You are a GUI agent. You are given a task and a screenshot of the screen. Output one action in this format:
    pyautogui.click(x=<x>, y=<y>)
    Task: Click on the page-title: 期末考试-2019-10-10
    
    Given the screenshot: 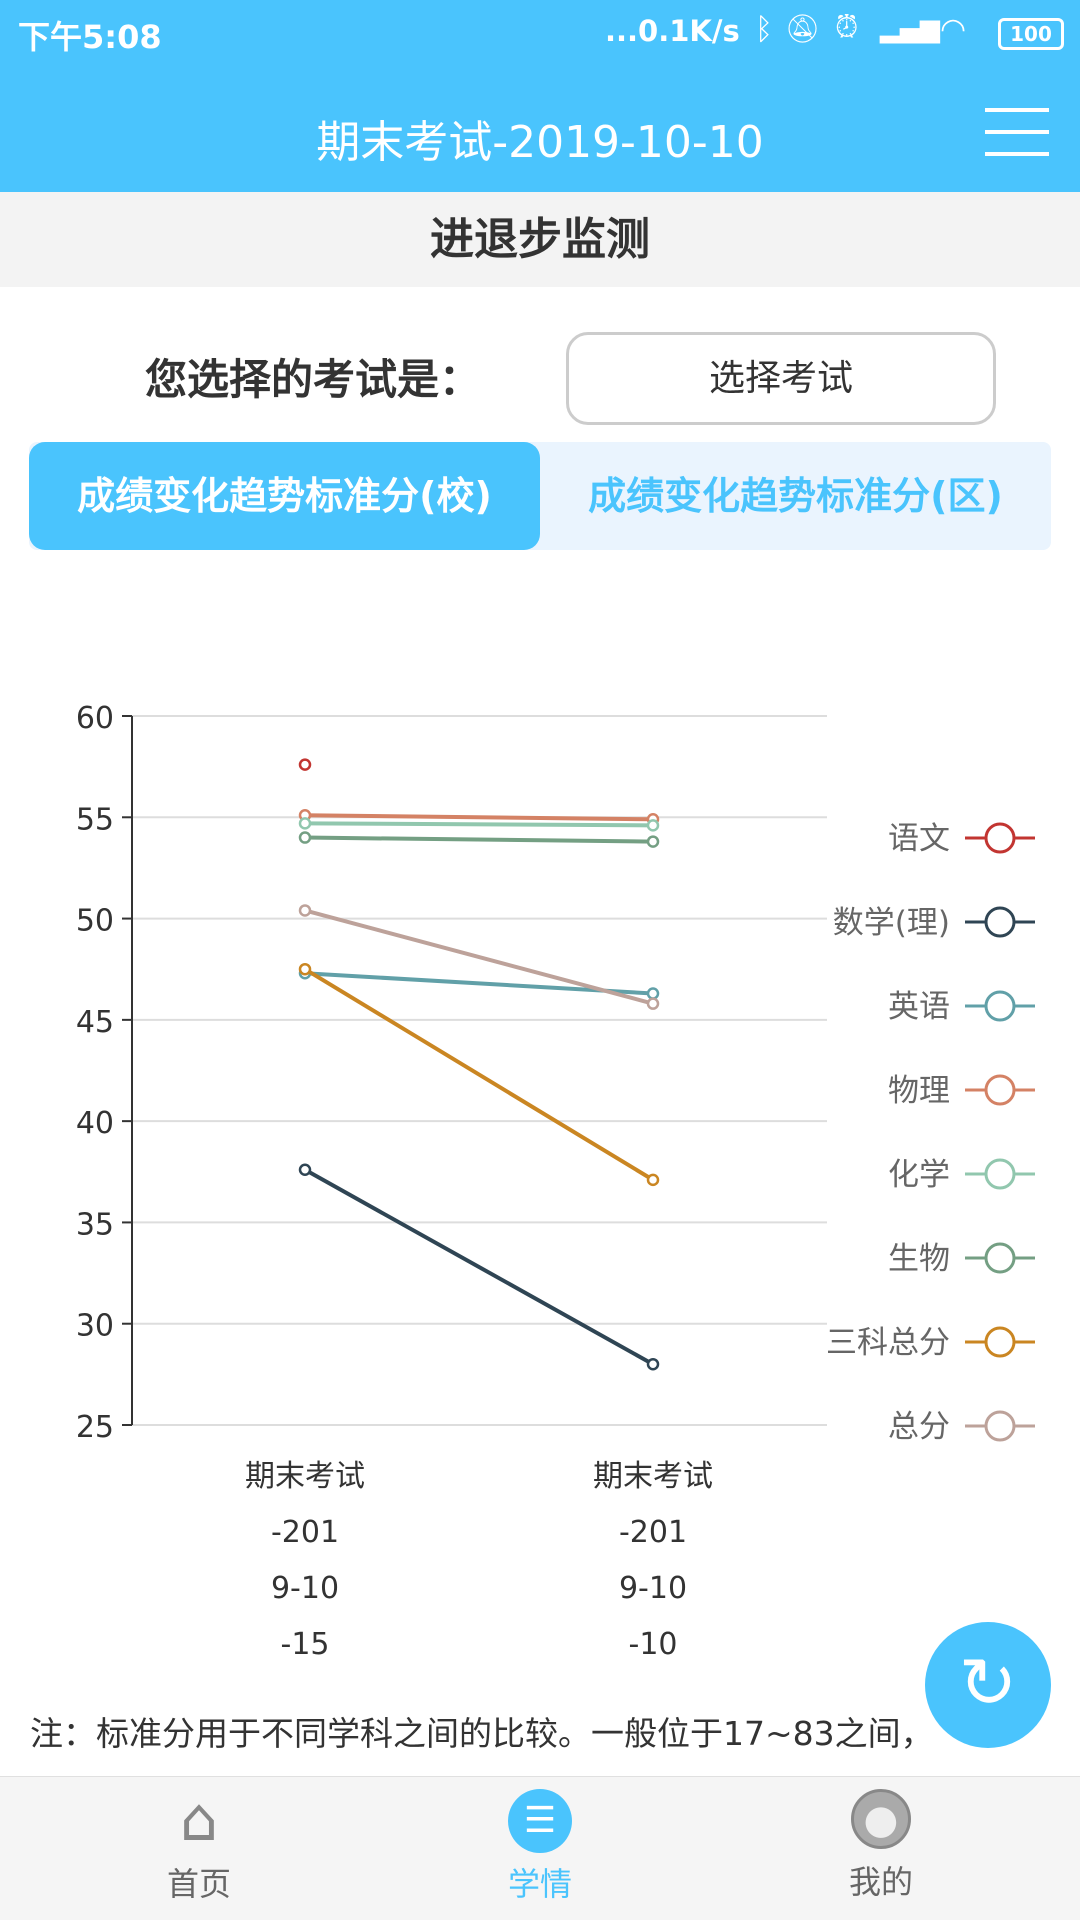 What is the action you would take?
    pyautogui.click(x=540, y=142)
    